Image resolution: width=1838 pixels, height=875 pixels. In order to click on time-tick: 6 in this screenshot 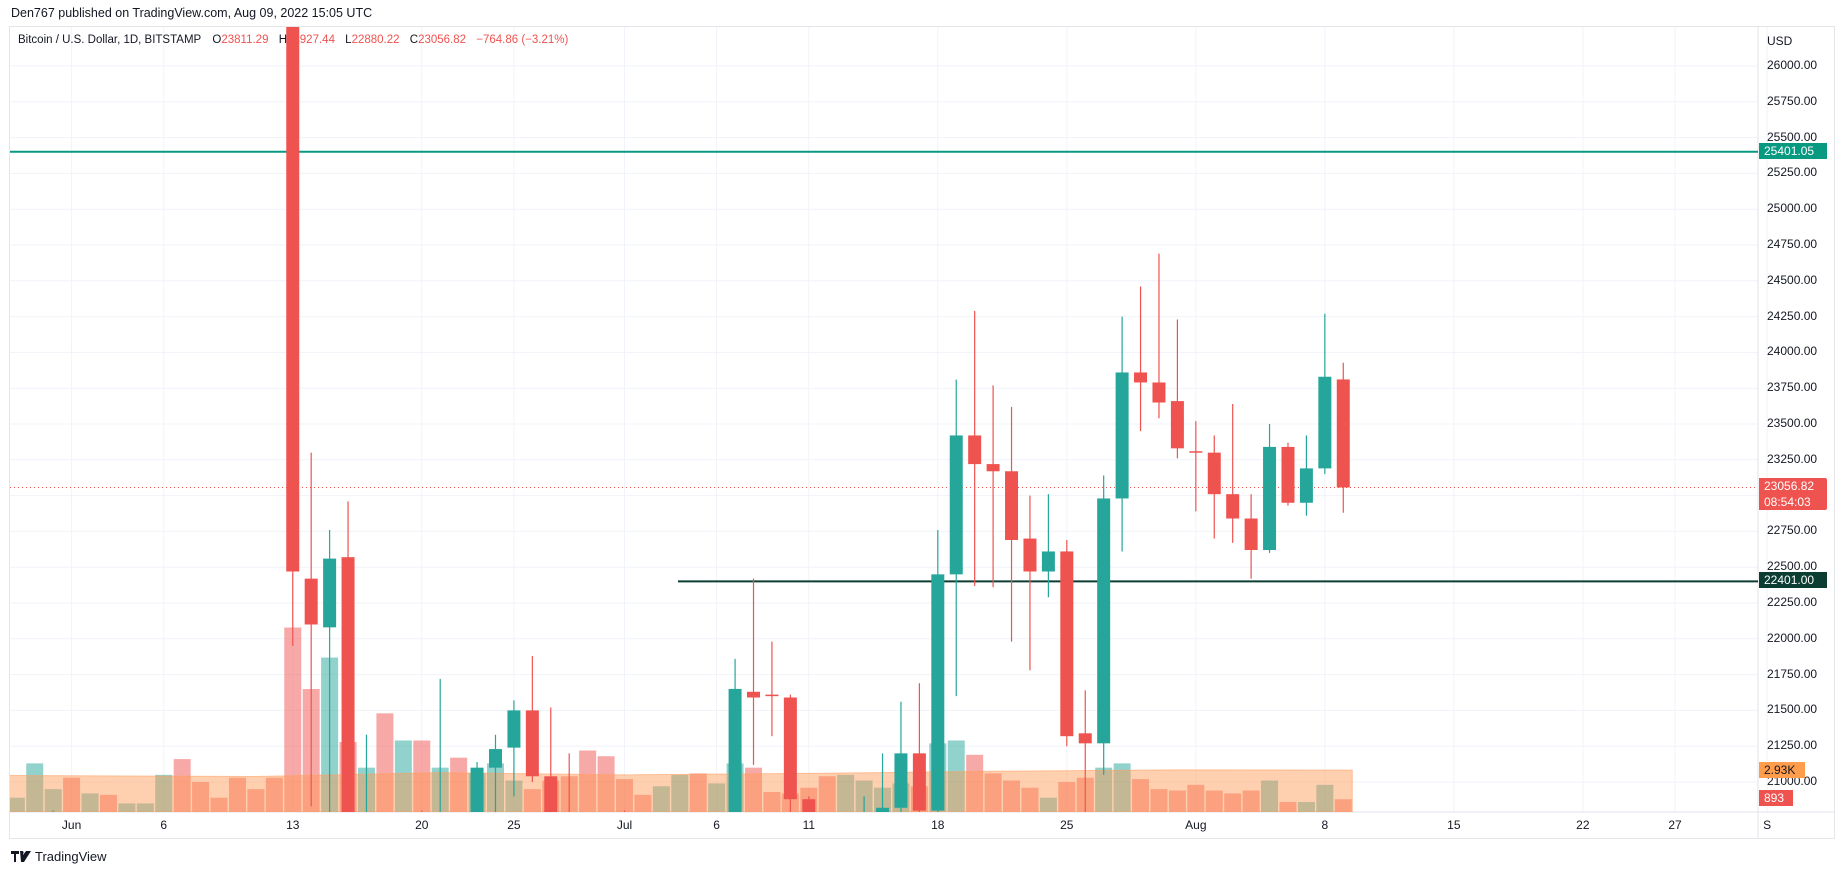, I will do `click(164, 825)`.